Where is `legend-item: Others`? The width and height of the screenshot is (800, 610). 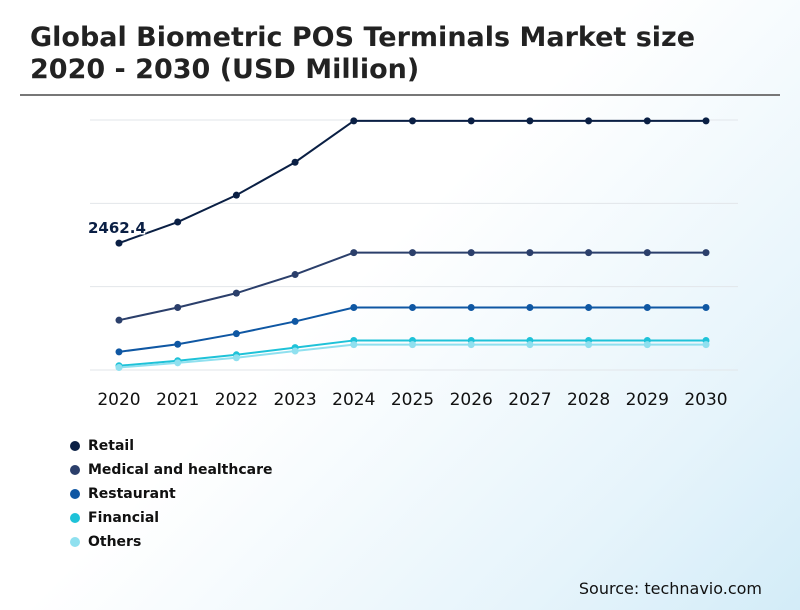
legend-item: Others is located at coordinates (171, 542).